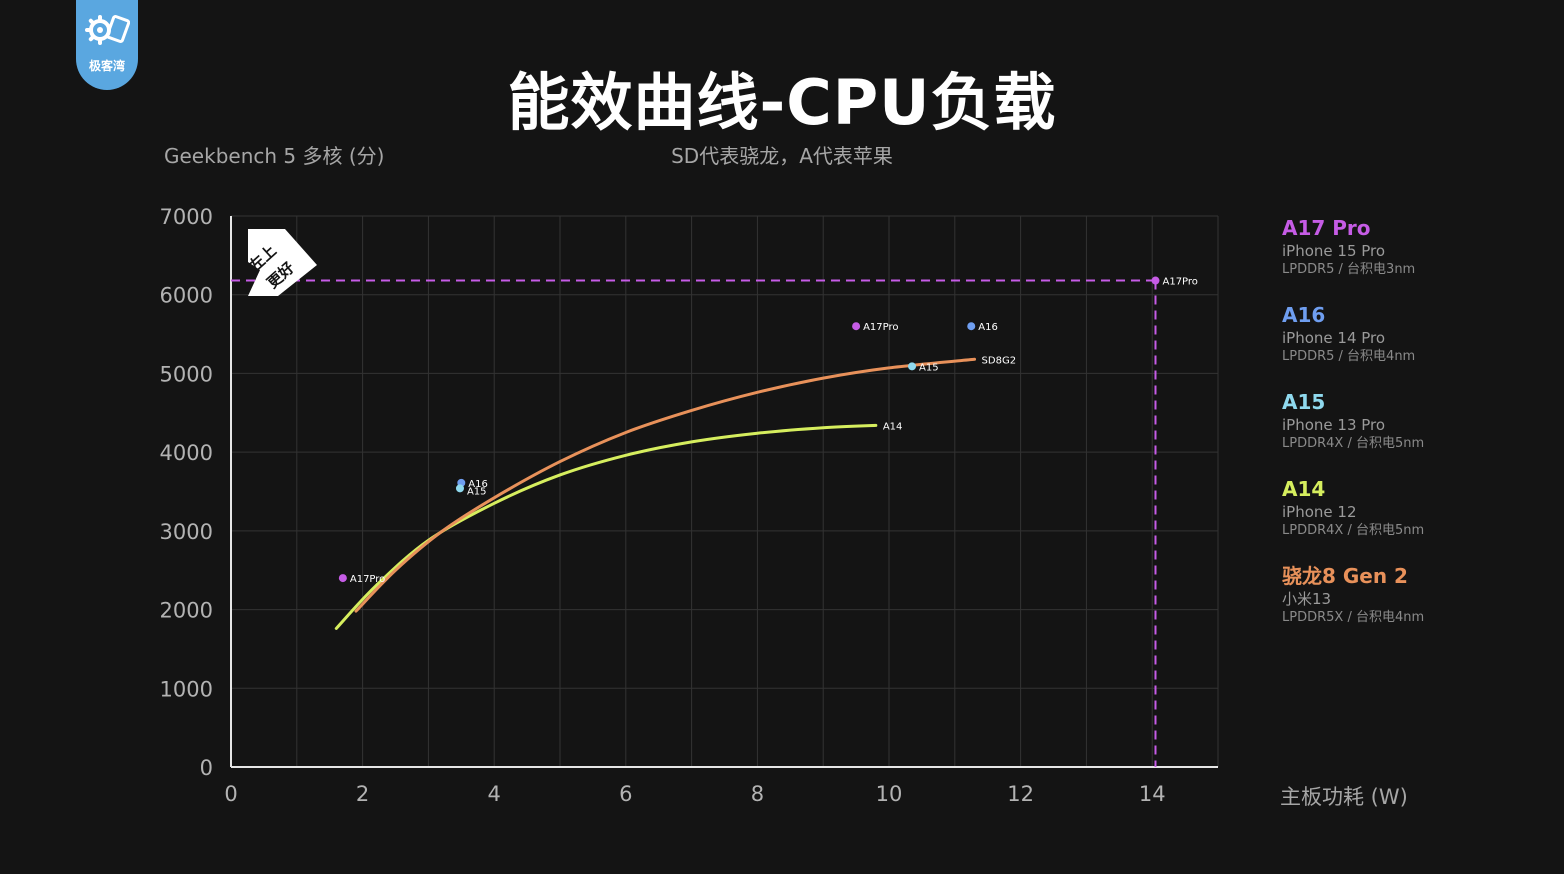 Image resolution: width=1564 pixels, height=874 pixels. Describe the element at coordinates (1152, 794) in the screenshot. I see `x-tick-label: 14` at that location.